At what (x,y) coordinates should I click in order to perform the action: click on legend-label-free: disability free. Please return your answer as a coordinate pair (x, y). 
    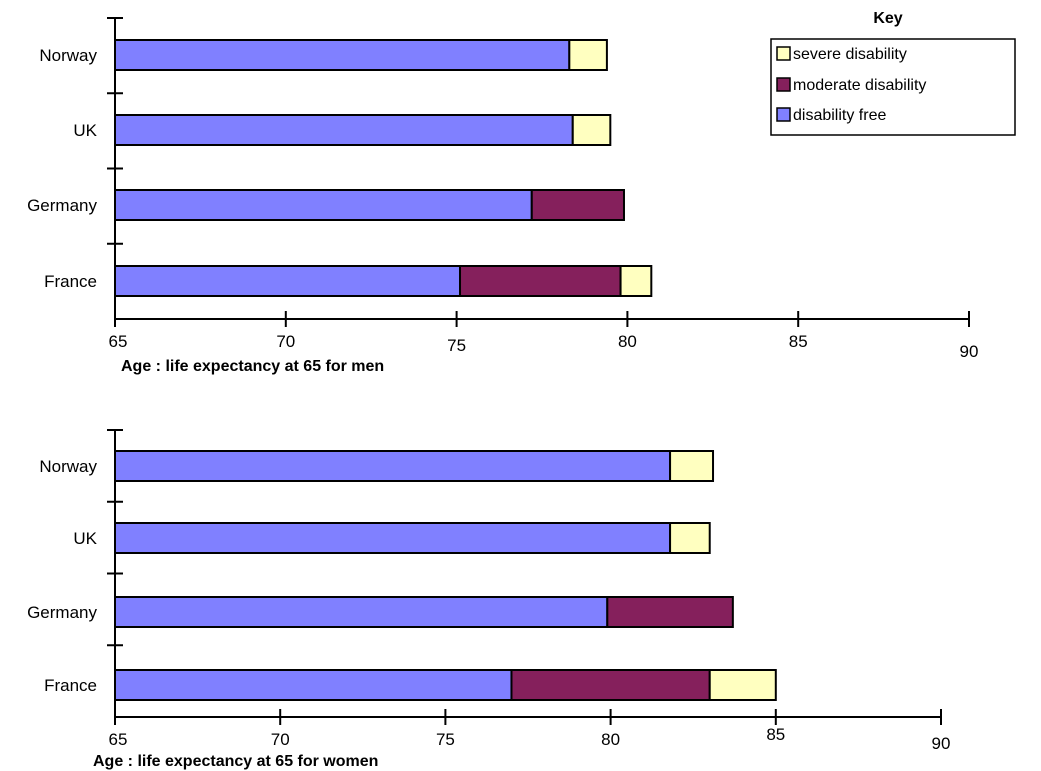
    Looking at the image, I should click on (839, 115).